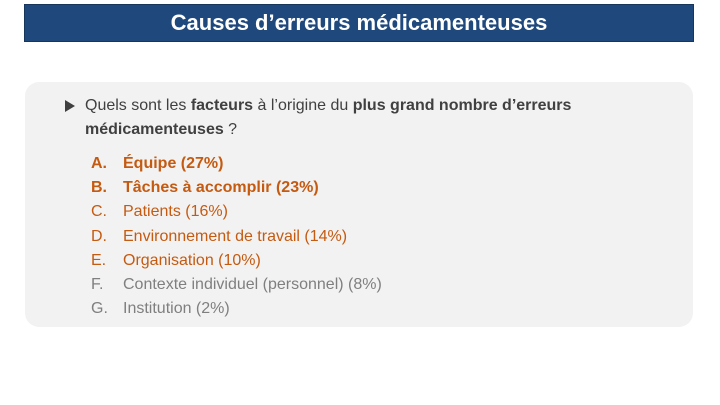 The image size is (720, 405). Describe the element at coordinates (236, 309) in the screenshot. I see `answer-option: G. Institution (2%)` at that location.